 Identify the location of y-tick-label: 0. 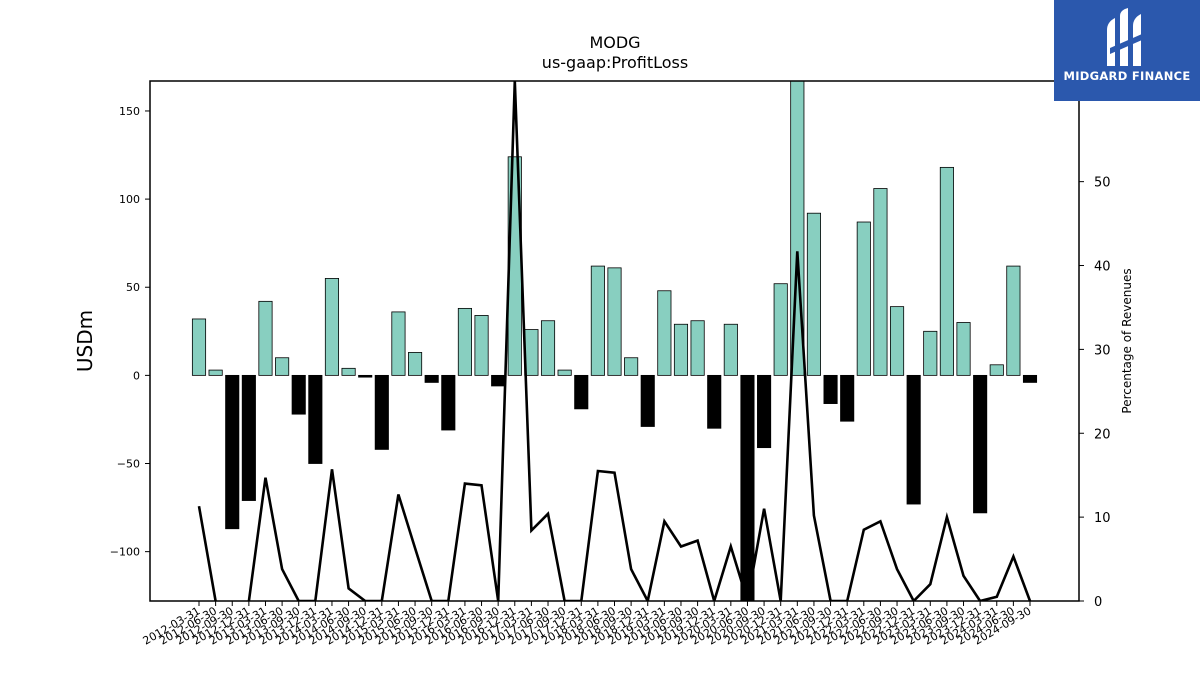
(136, 375).